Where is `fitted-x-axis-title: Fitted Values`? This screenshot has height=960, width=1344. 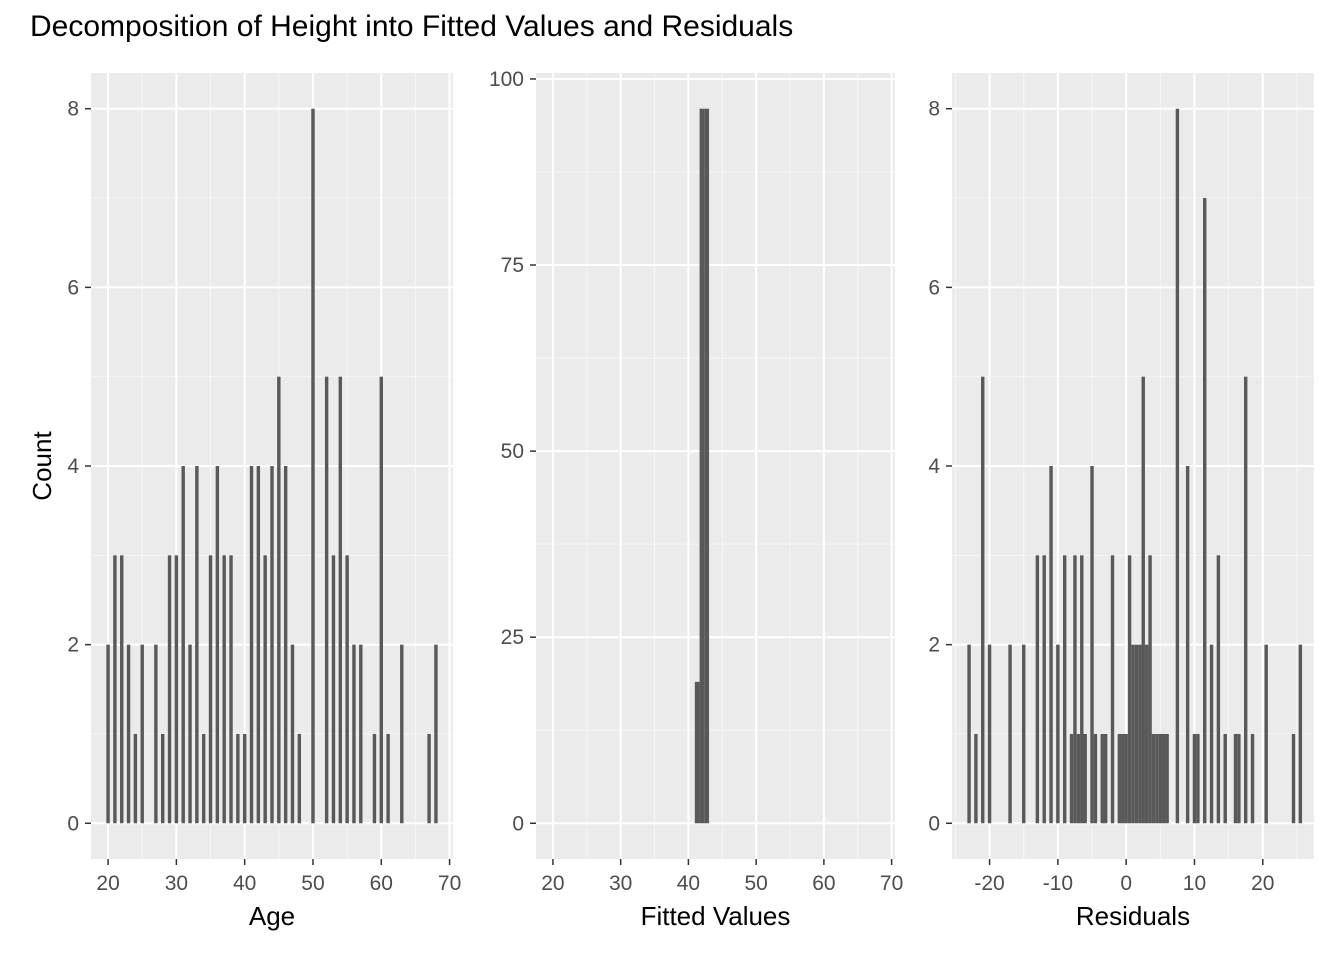 fitted-x-axis-title: Fitted Values is located at coordinates (716, 916).